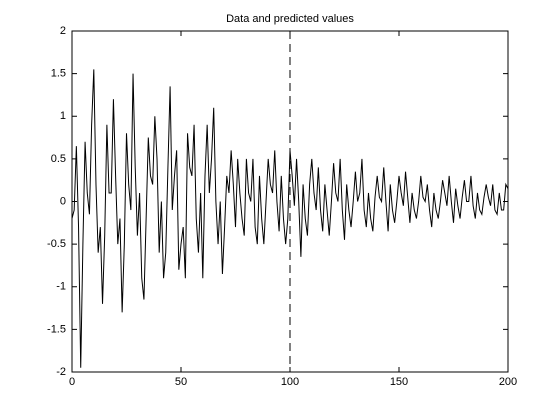 This screenshot has height=420, width=560. What do you see at coordinates (181, 382) in the screenshot?
I see `x-tick-label: 50` at bounding box center [181, 382].